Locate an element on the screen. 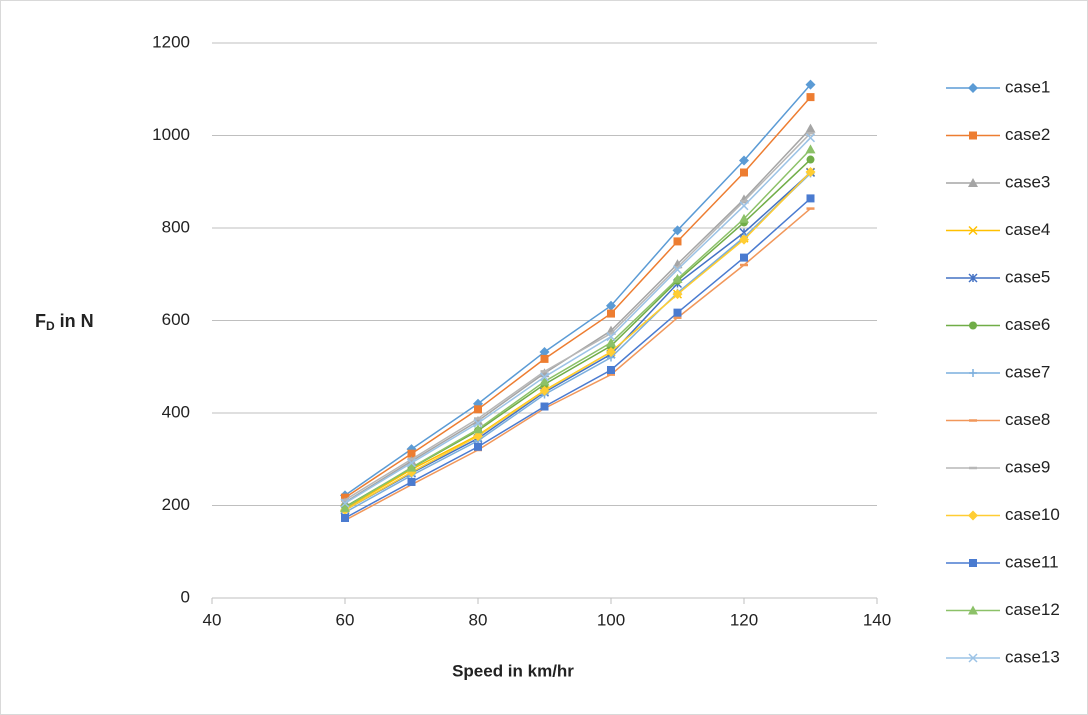 Image resolution: width=1088 pixels, height=715 pixels. x-tick-label: 100 is located at coordinates (611, 619).